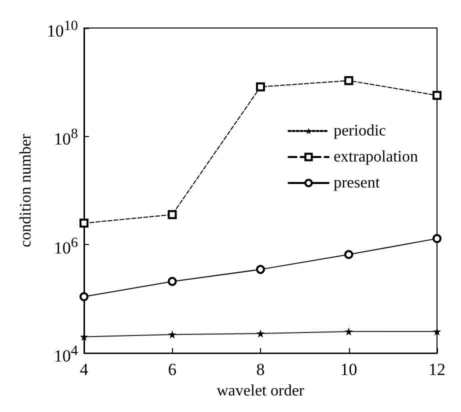 The image size is (461, 412). I want to click on x-tick-label: 8, so click(260, 370).